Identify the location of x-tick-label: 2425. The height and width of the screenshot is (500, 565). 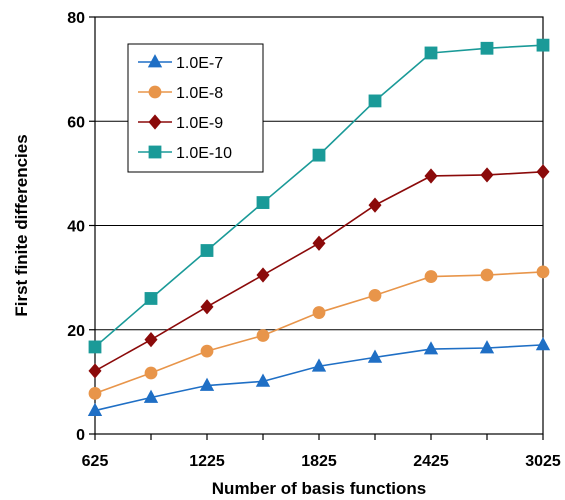
(431, 461).